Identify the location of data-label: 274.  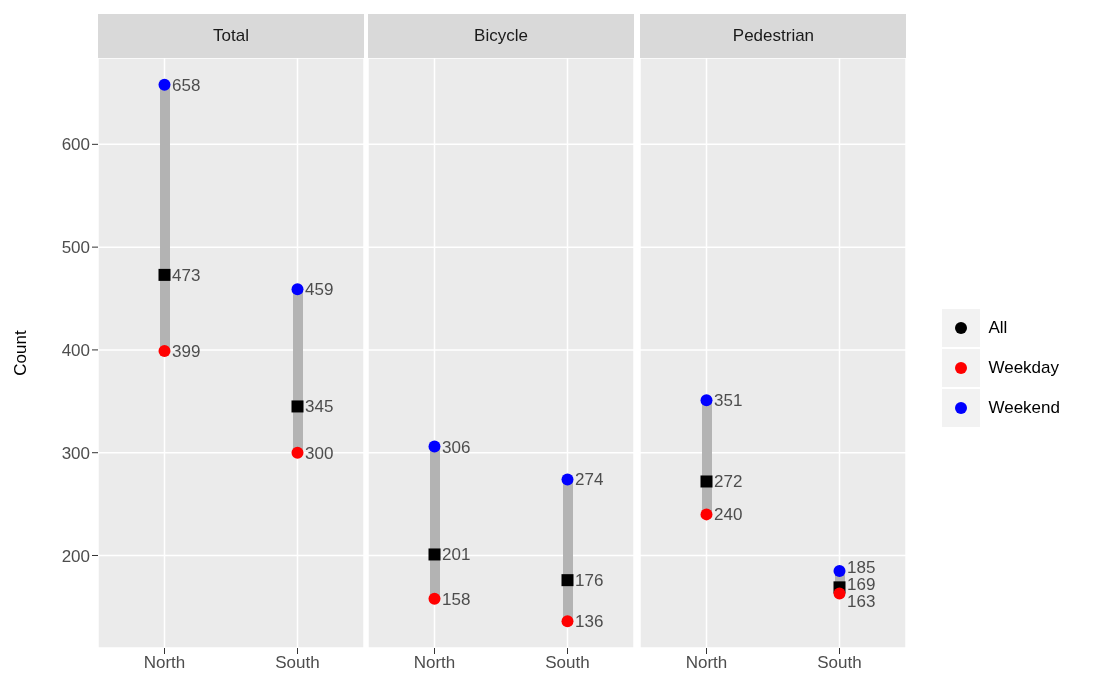
(589, 480).